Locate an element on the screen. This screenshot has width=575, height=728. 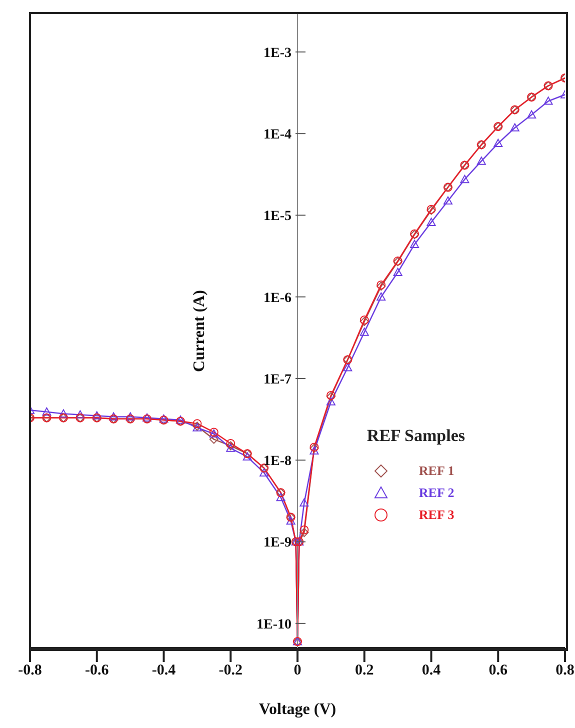
y-tick-label: 1E-4 is located at coordinates (278, 134).